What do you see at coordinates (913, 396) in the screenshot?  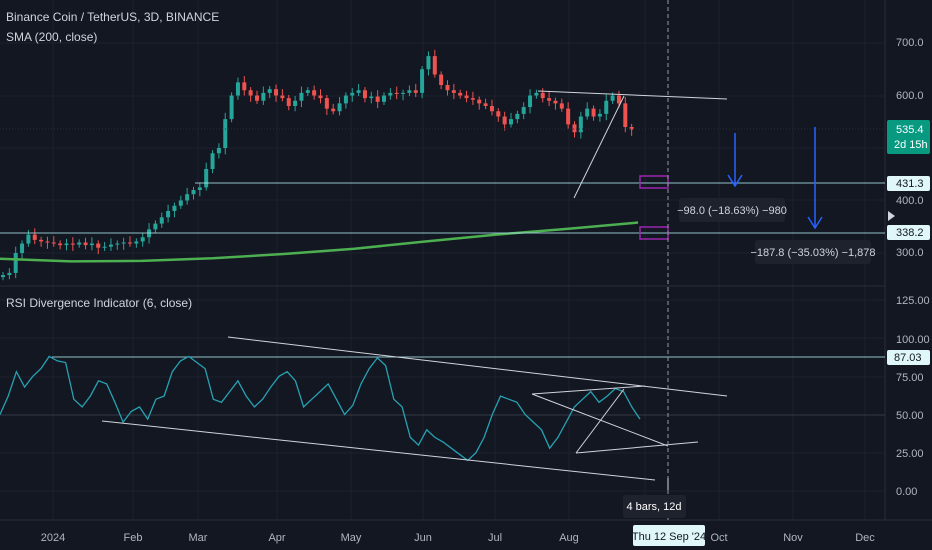 I see `rsi-axis: 125.00 100.00 75.00 50.00 25.00 0.00` at bounding box center [913, 396].